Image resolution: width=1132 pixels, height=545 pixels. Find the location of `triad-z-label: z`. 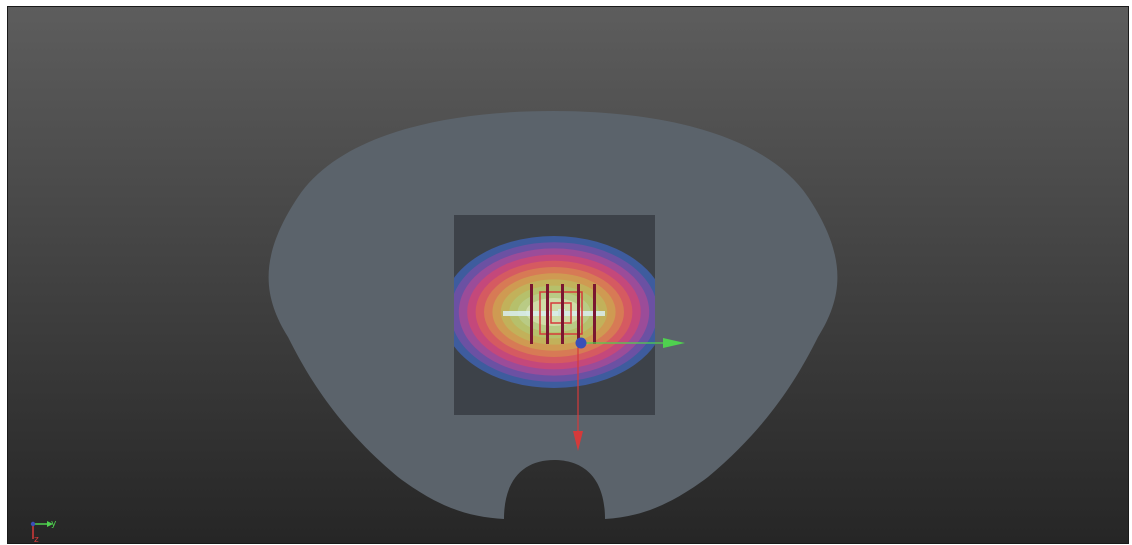

triad-z-label: z is located at coordinates (36, 539).